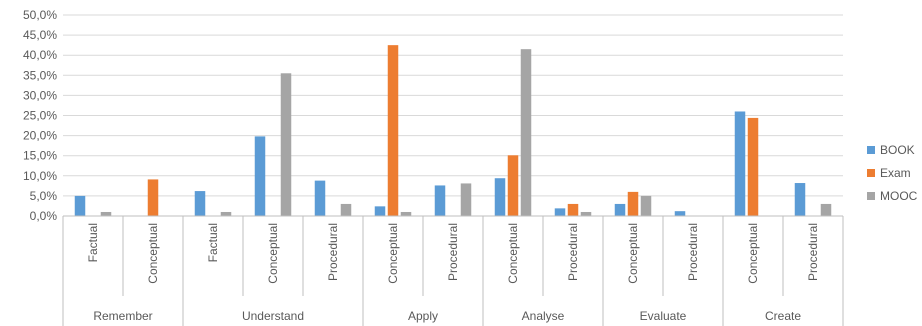 The width and height of the screenshot is (922, 326). Describe the element at coordinates (663, 316) in the screenshot. I see `group-label: Evaluate` at that location.